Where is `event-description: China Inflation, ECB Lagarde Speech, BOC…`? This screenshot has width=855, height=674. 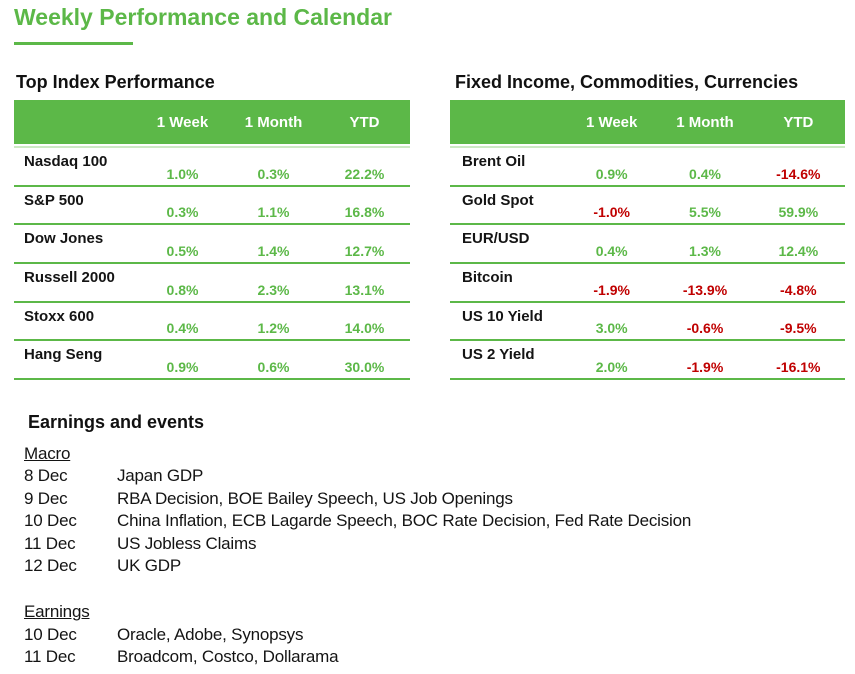 event-description: China Inflation, ECB Lagarde Speech, BOC… is located at coordinates (404, 521).